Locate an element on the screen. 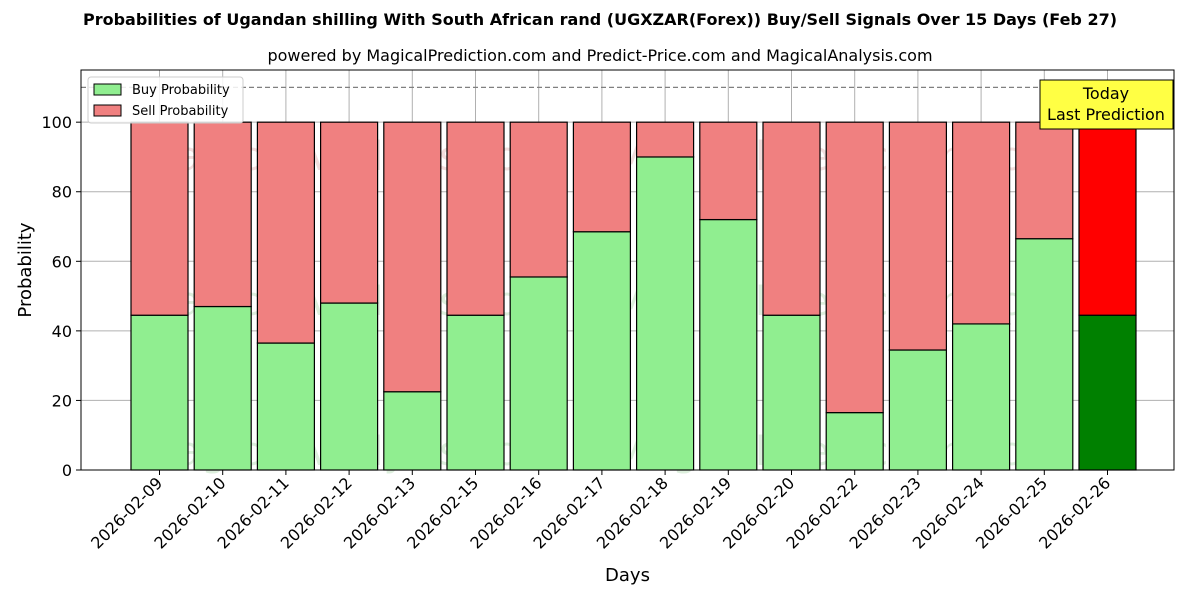  y-axis-label: Probability is located at coordinates (25, 269).